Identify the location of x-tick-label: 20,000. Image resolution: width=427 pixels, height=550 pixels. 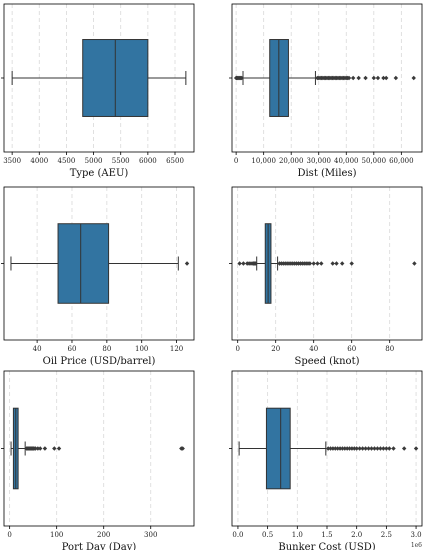
(291, 161).